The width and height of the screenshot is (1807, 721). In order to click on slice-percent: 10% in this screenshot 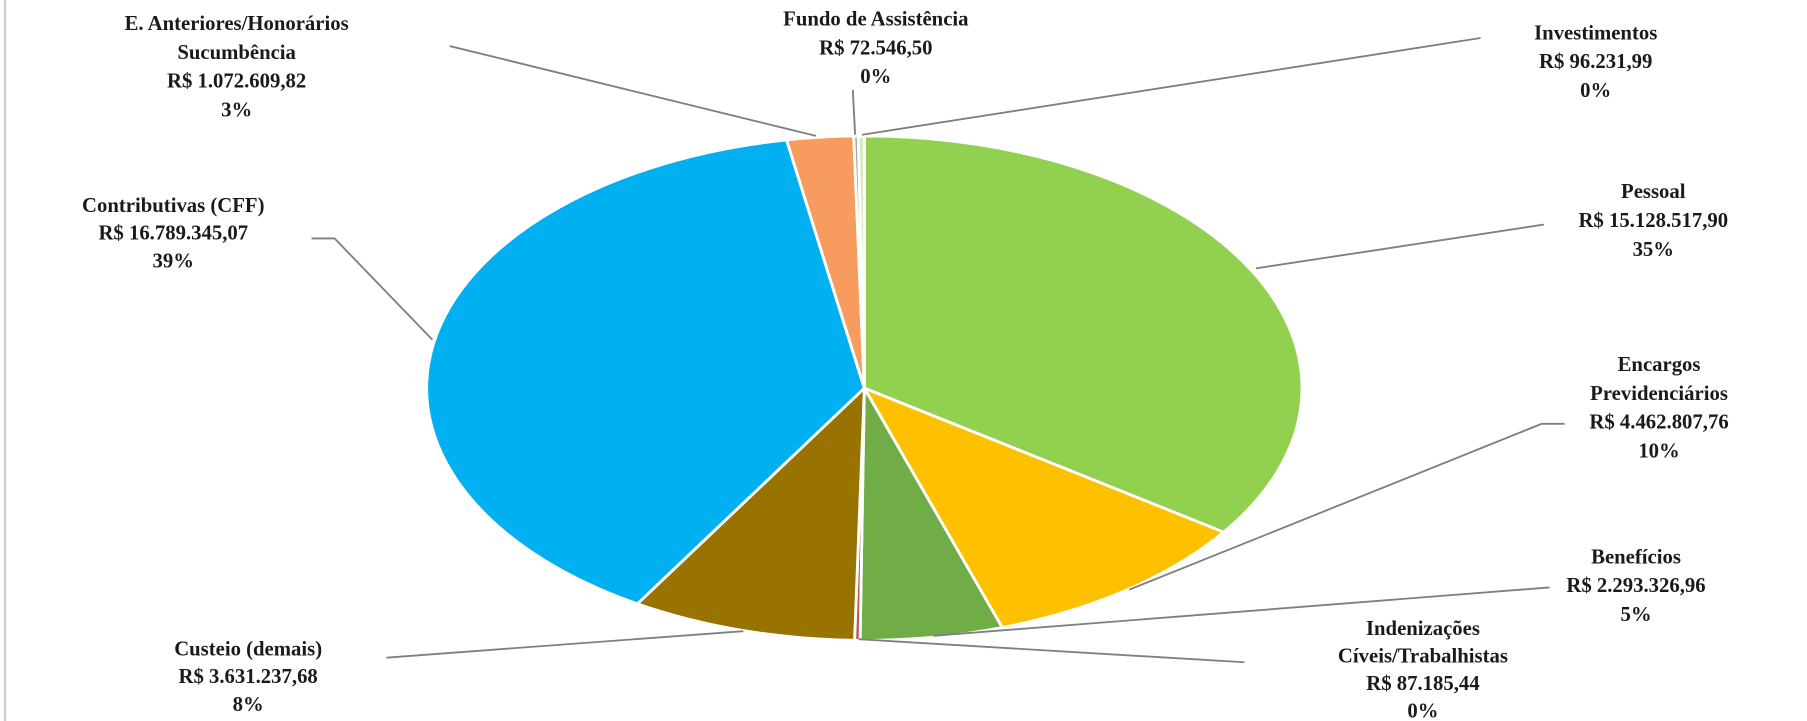, I will do `click(1658, 451)`.